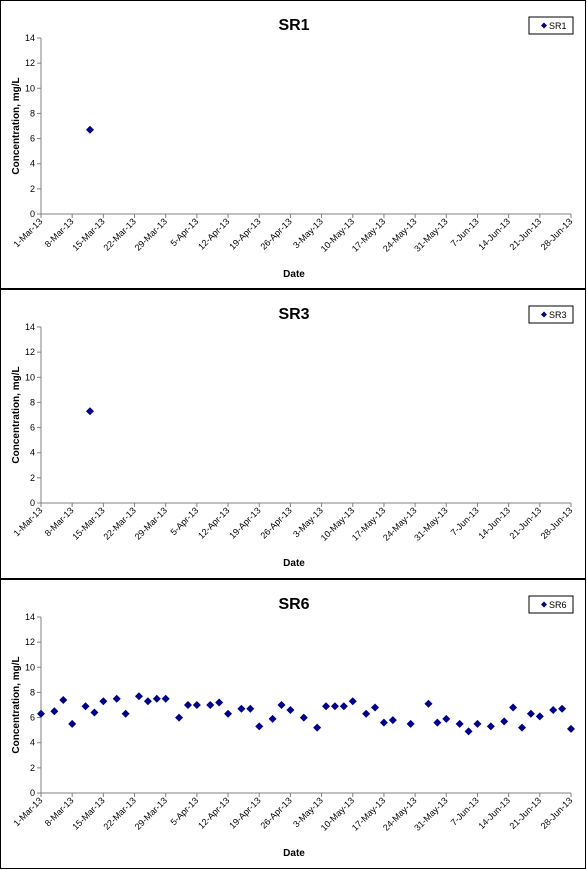 This screenshot has width=587, height=870. I want to click on x-tick-label: 29-Mar-13, so click(151, 813).